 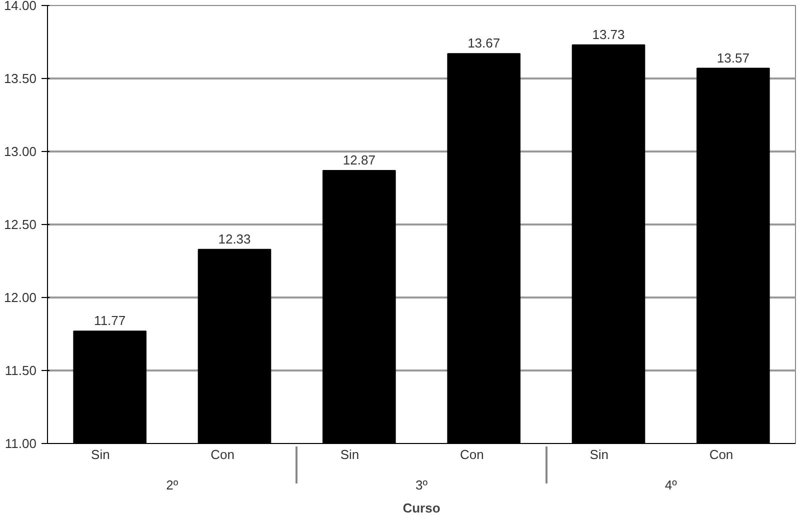 What do you see at coordinates (484, 43) in the screenshot?
I see `data-label: 13.67` at bounding box center [484, 43].